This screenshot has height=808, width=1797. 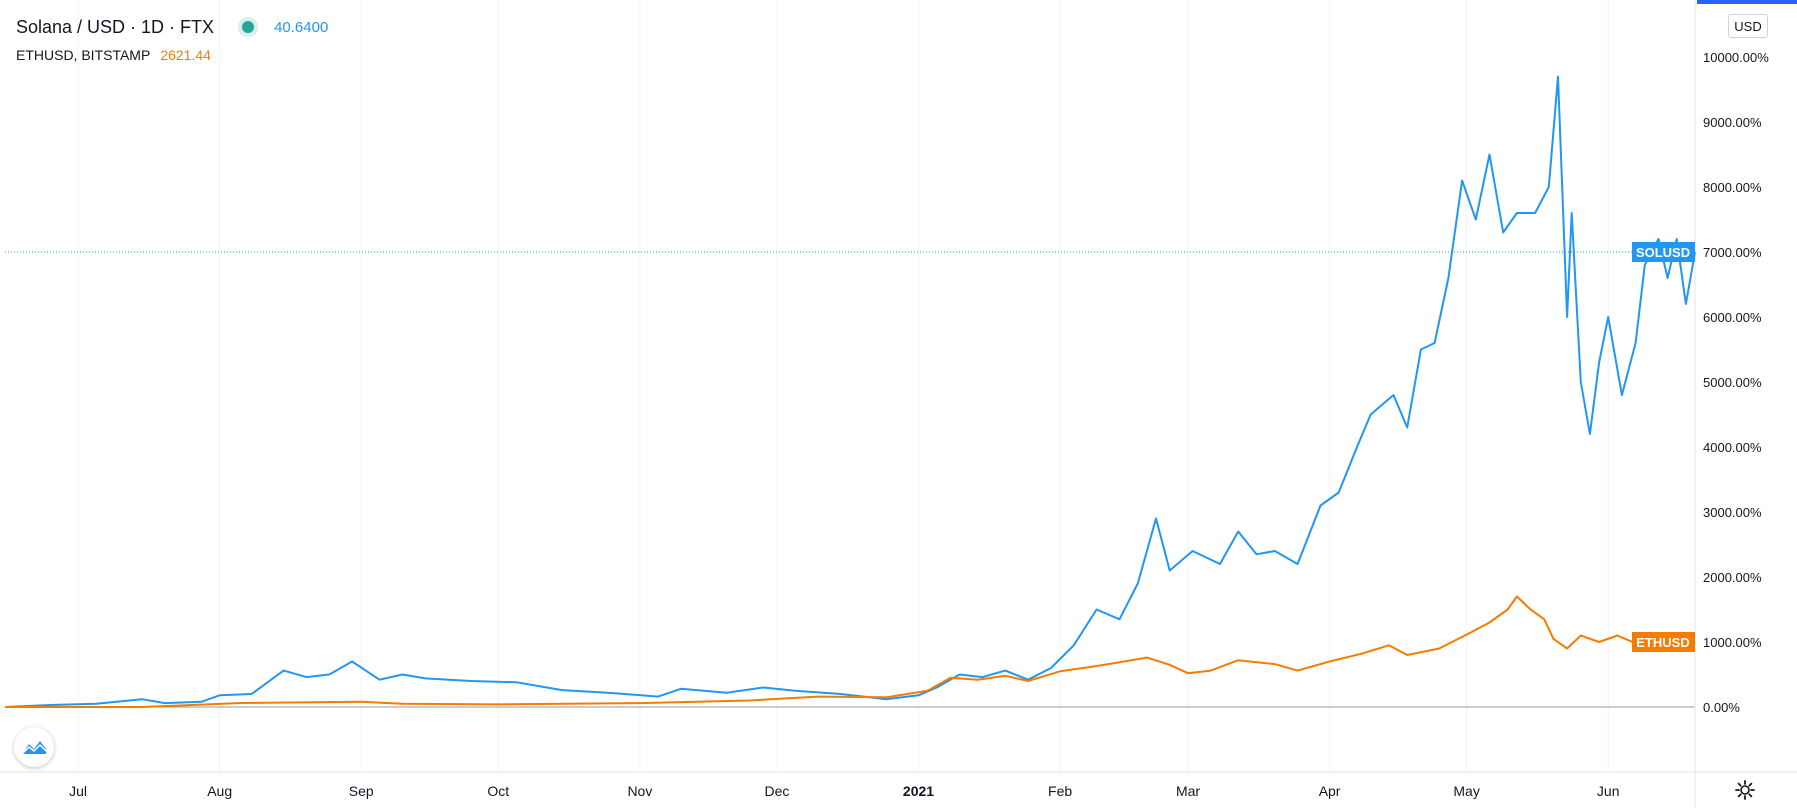 I want to click on y-tick-label: 4000.00%, so click(x=1732, y=447).